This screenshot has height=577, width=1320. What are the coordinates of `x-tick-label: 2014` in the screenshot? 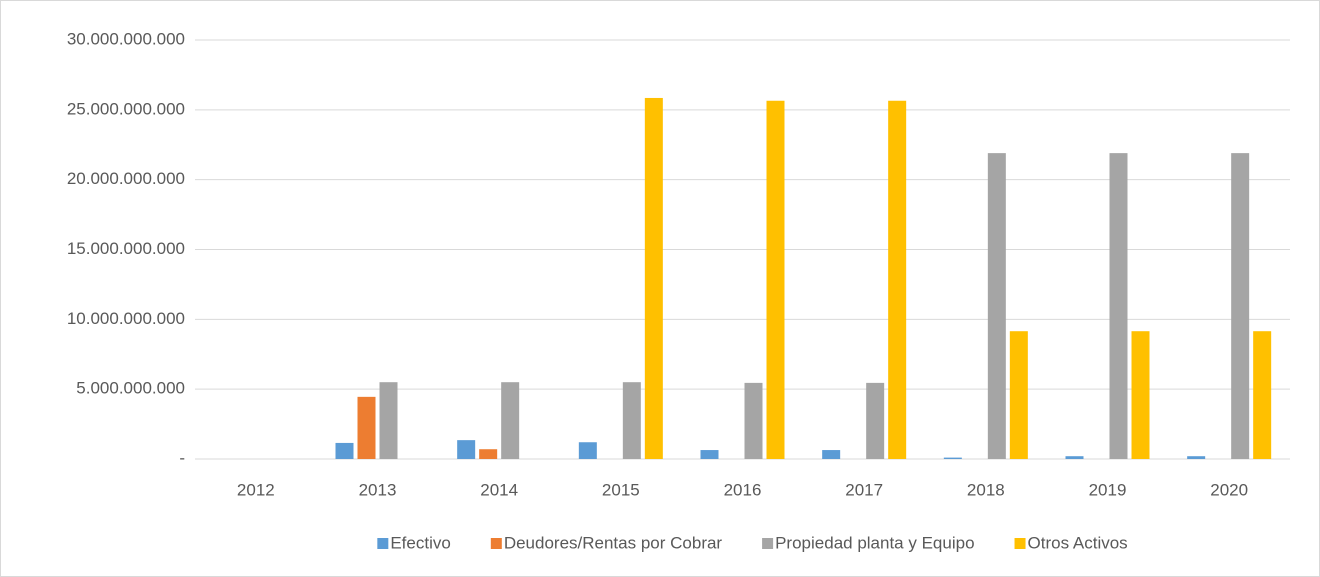 It's located at (499, 489).